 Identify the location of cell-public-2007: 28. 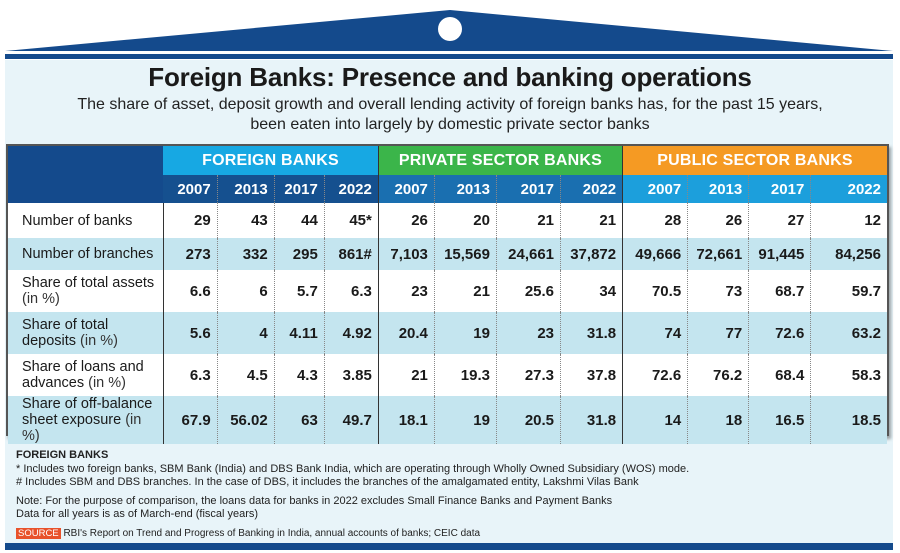
(655, 220).